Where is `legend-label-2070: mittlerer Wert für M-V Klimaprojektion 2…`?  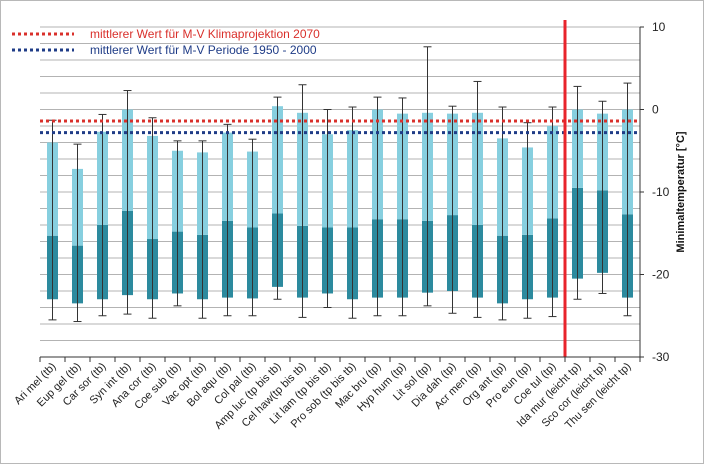 legend-label-2070: mittlerer Wert für M-V Klimaprojektion 2… is located at coordinates (205, 34).